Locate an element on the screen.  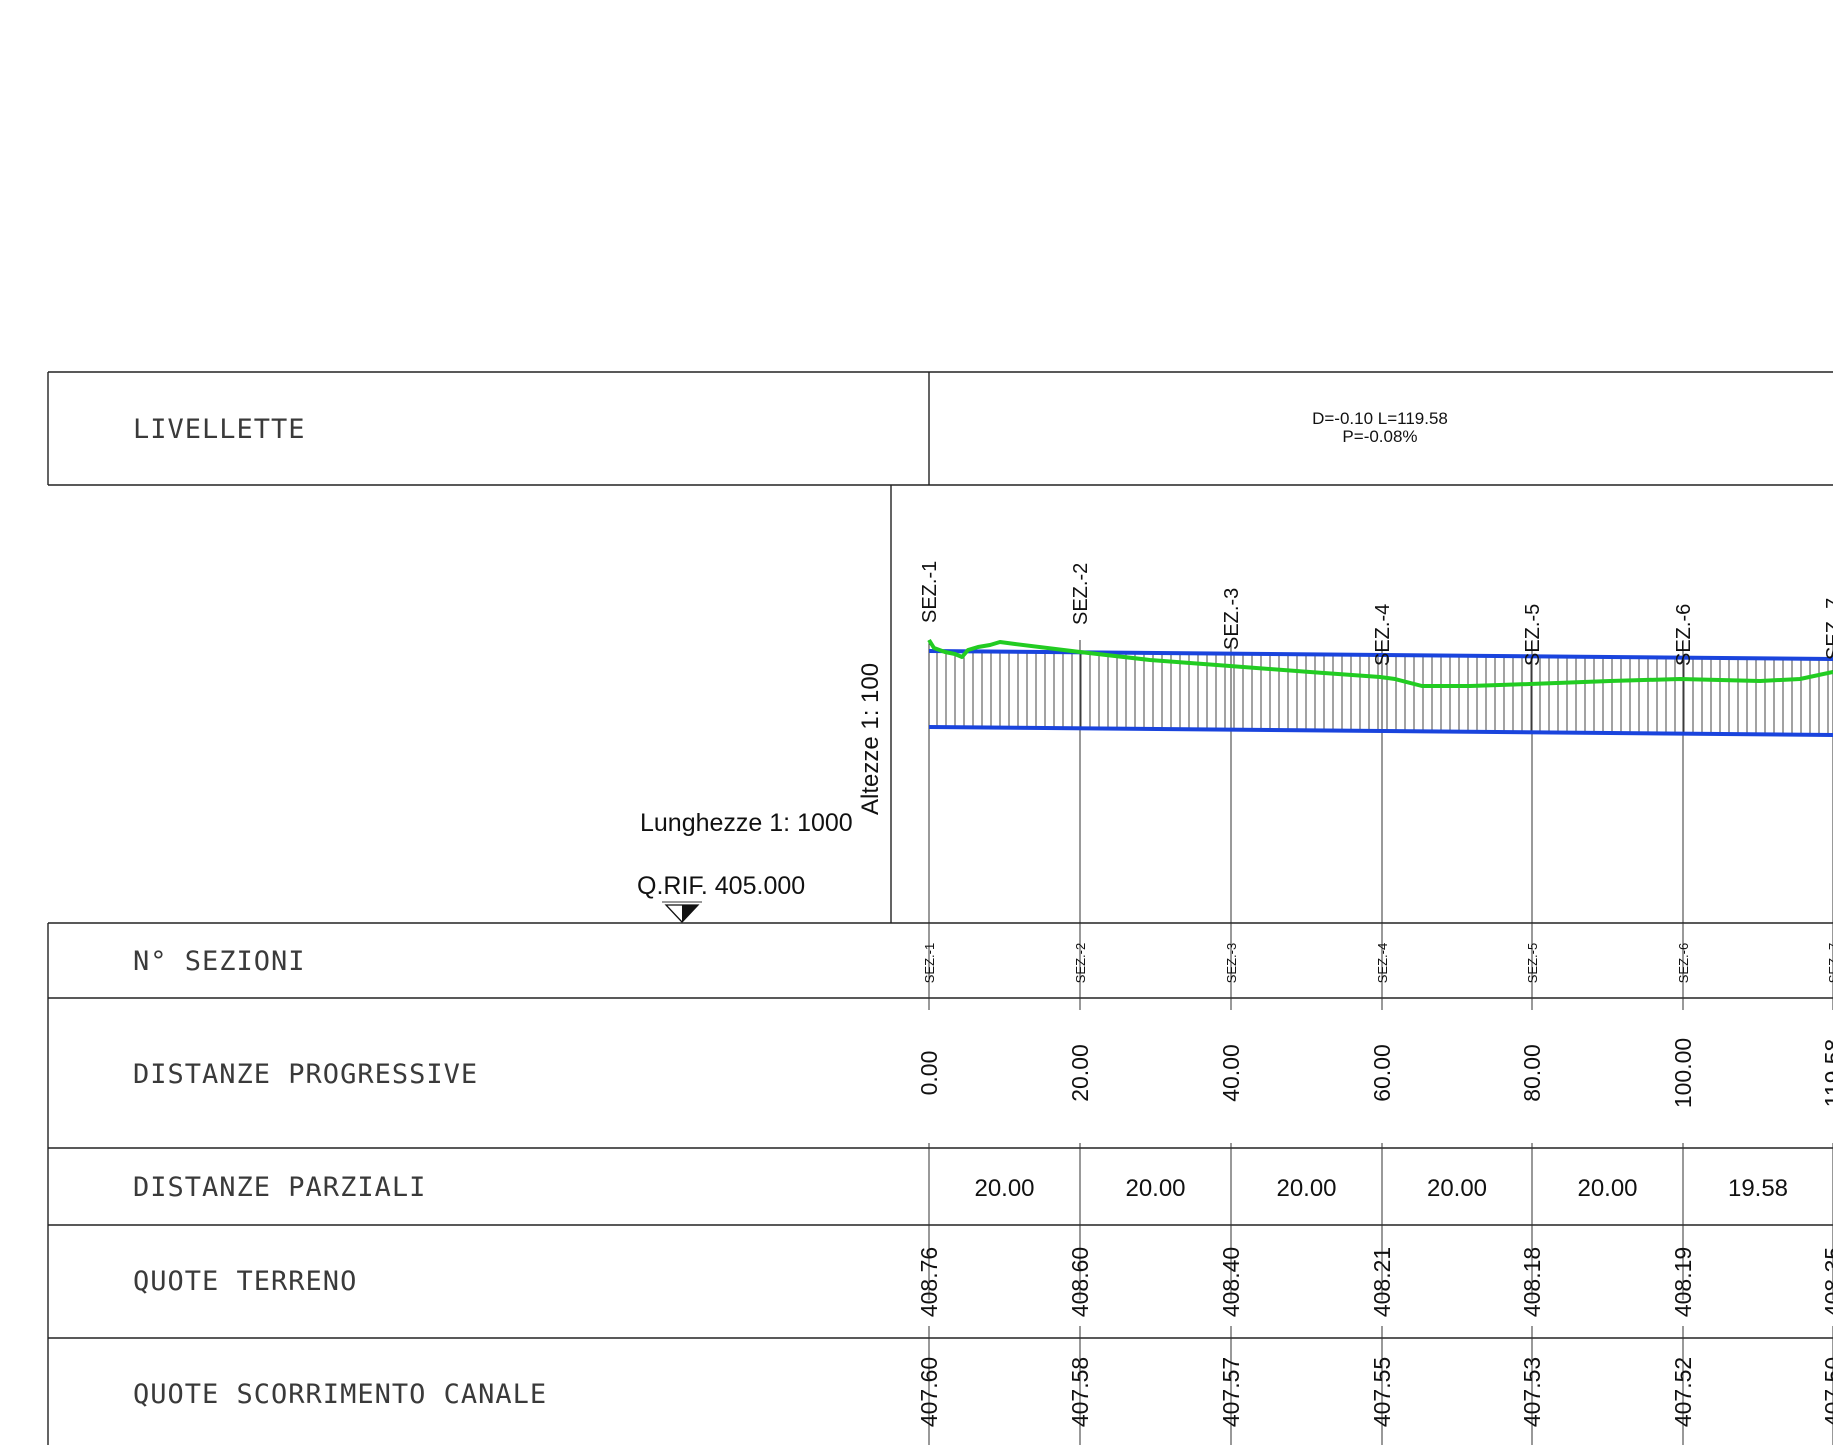
progressive-distance-value: 80.00 is located at coordinates (1532, 1073).